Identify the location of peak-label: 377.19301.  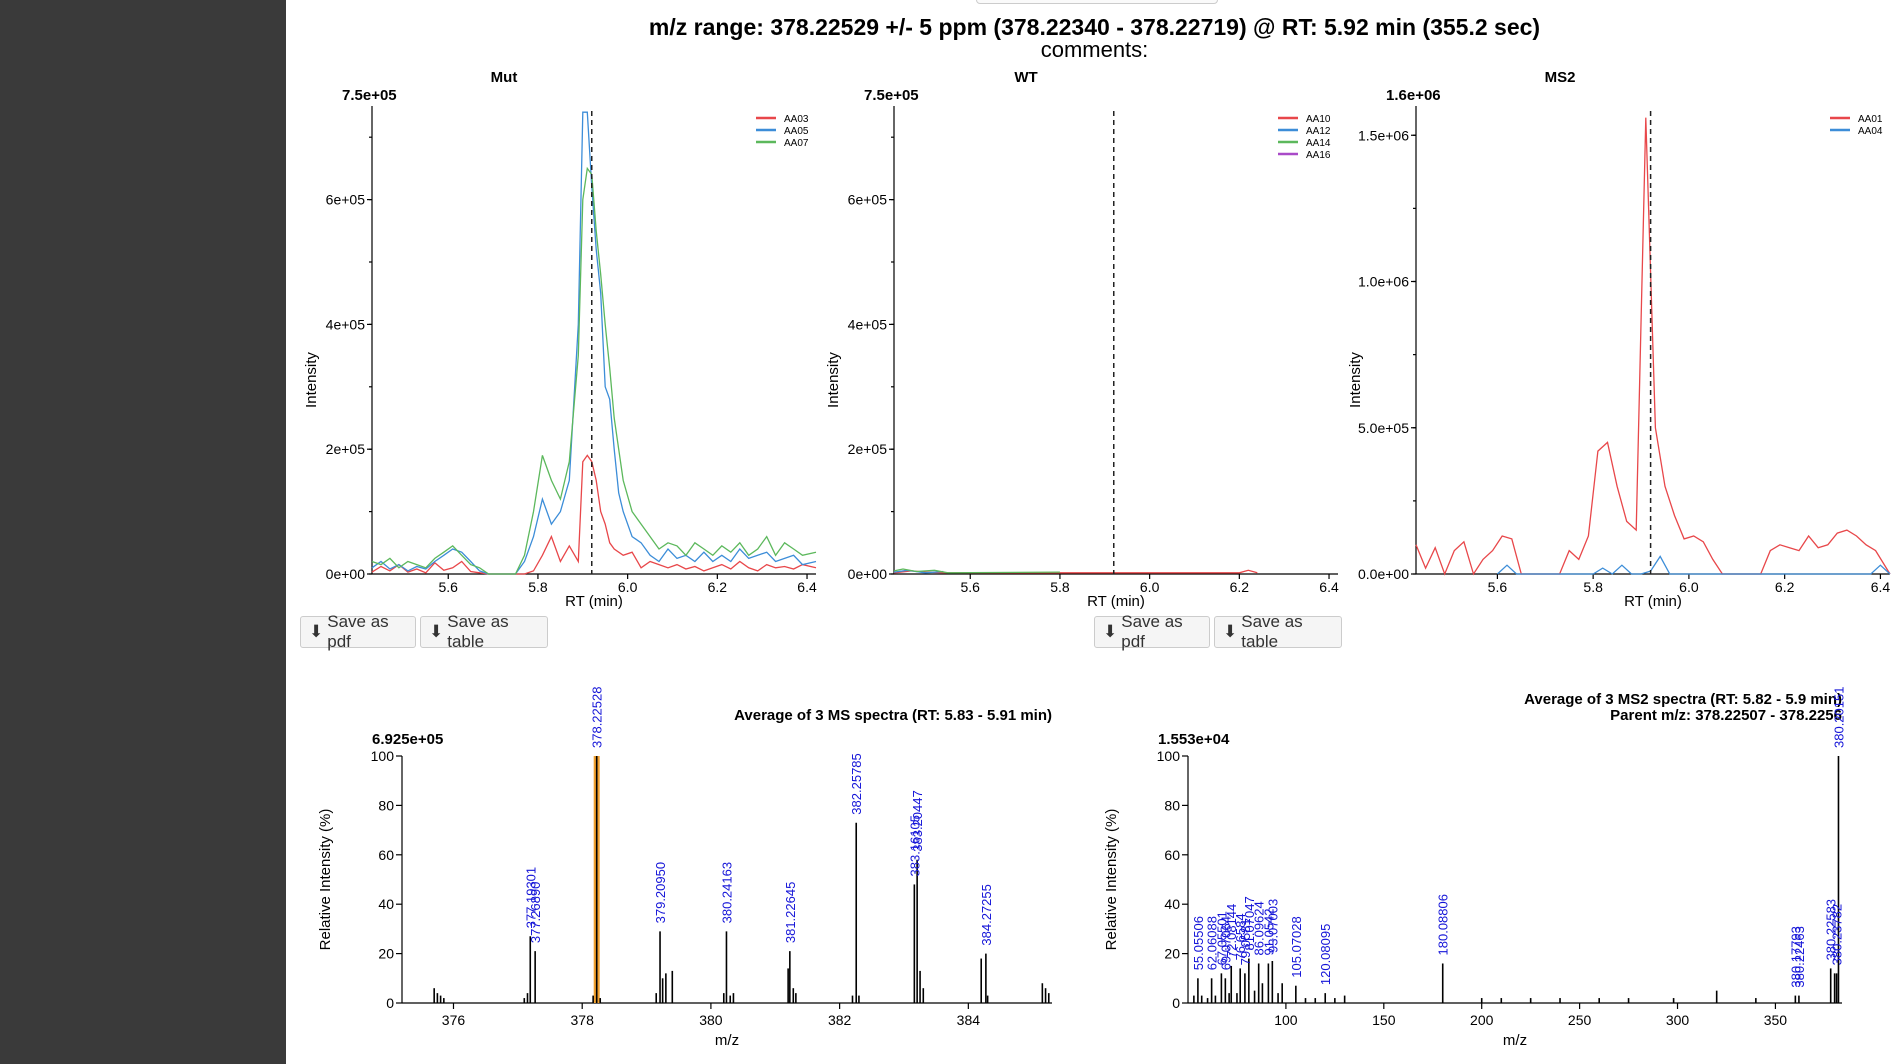
(530, 897).